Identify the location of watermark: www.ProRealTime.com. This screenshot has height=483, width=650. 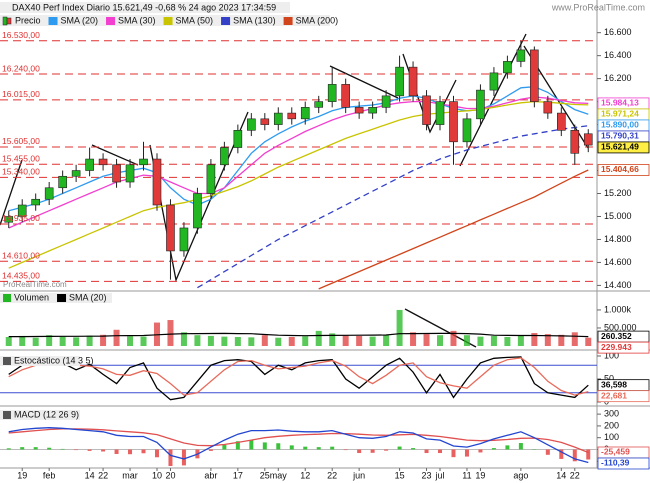
(598, 7).